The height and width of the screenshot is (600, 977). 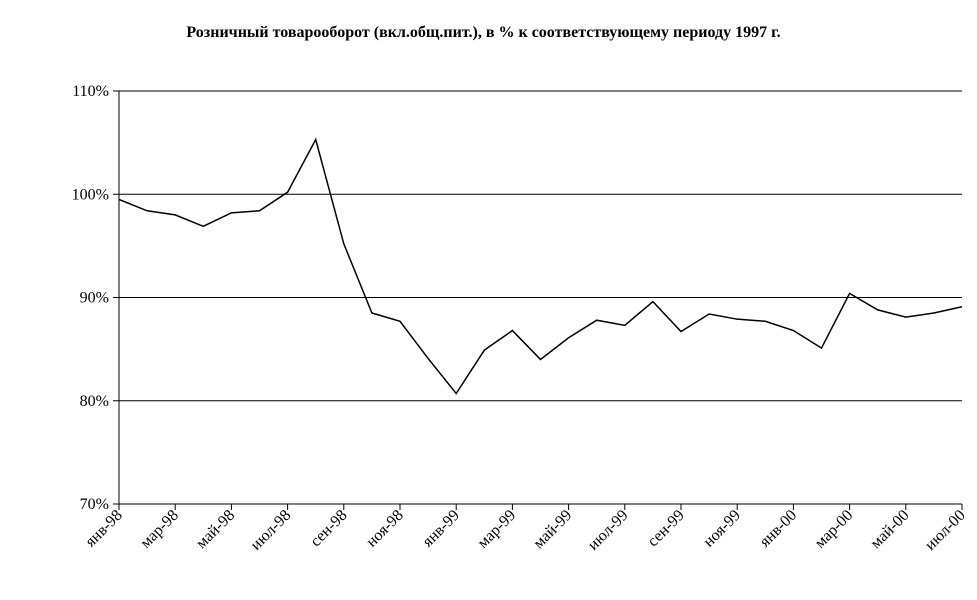 What do you see at coordinates (779, 529) in the screenshot?
I see `x-tick-label: янв-00` at bounding box center [779, 529].